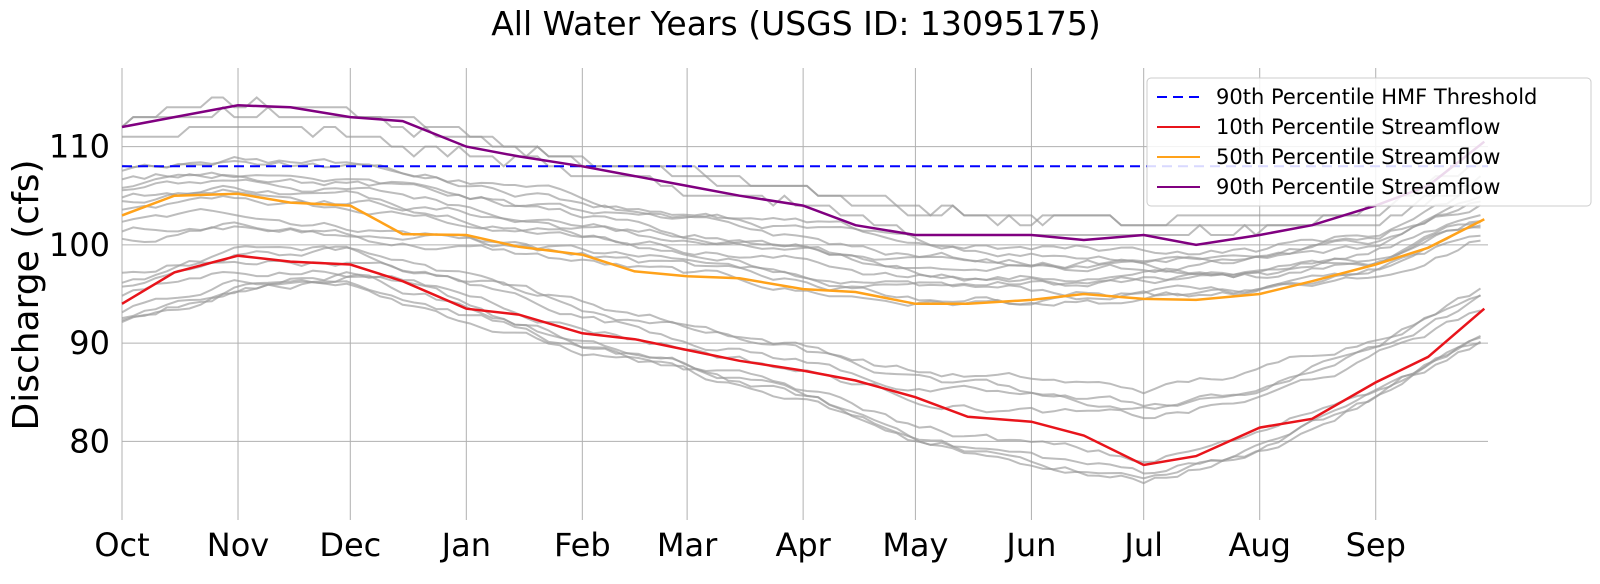  I want to click on x-axis-ticks: Oct Nov Dec Jan Feb Mar Apr May Jun Jul Aug Sep, so click(750, 545).